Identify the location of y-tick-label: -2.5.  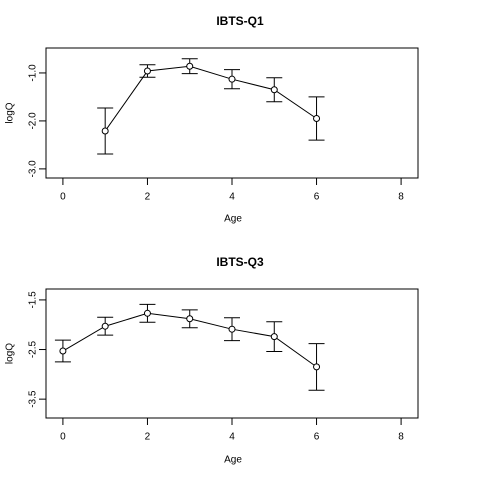
(33, 349).